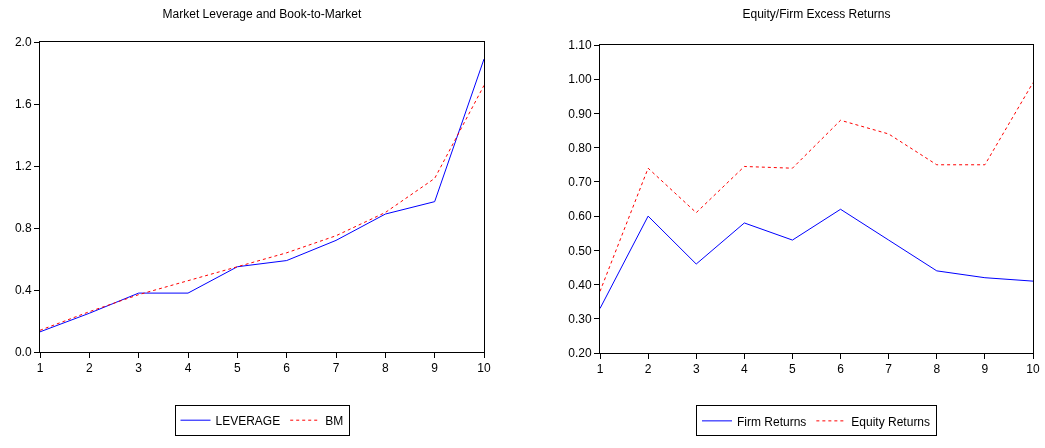 The image size is (1045, 448). Describe the element at coordinates (334, 420) in the screenshot. I see `legend-label: BM` at that location.